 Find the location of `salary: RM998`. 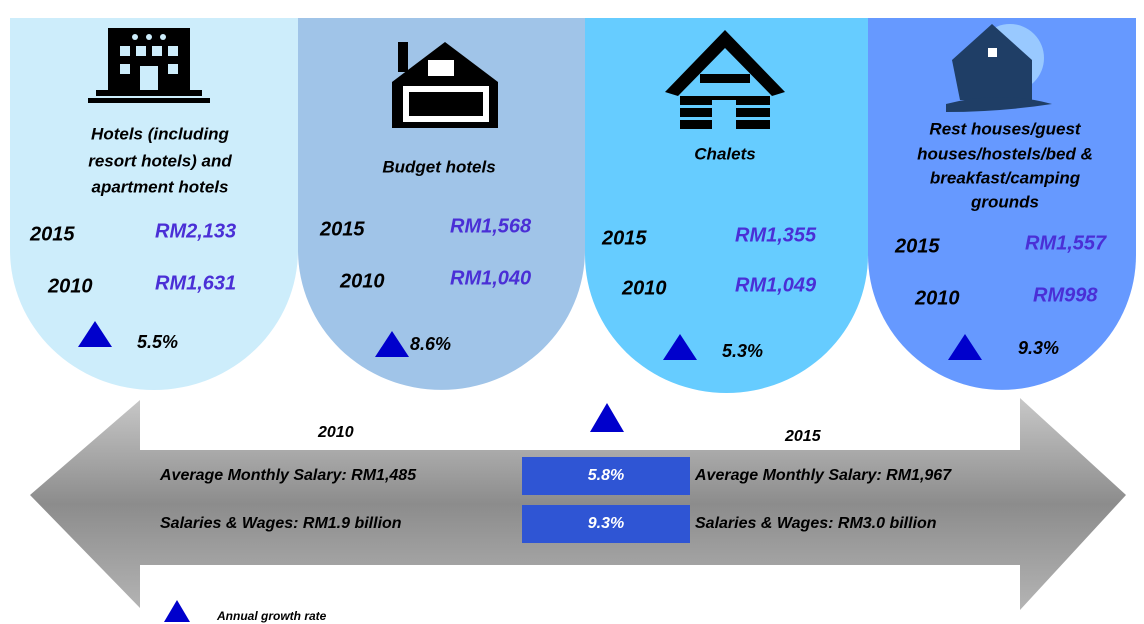

salary: RM998 is located at coordinates (1065, 295).